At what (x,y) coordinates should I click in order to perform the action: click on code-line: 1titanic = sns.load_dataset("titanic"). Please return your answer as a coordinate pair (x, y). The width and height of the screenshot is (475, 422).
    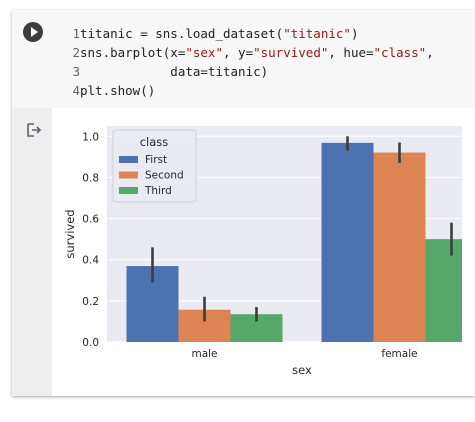
    Looking at the image, I should click on (250, 33).